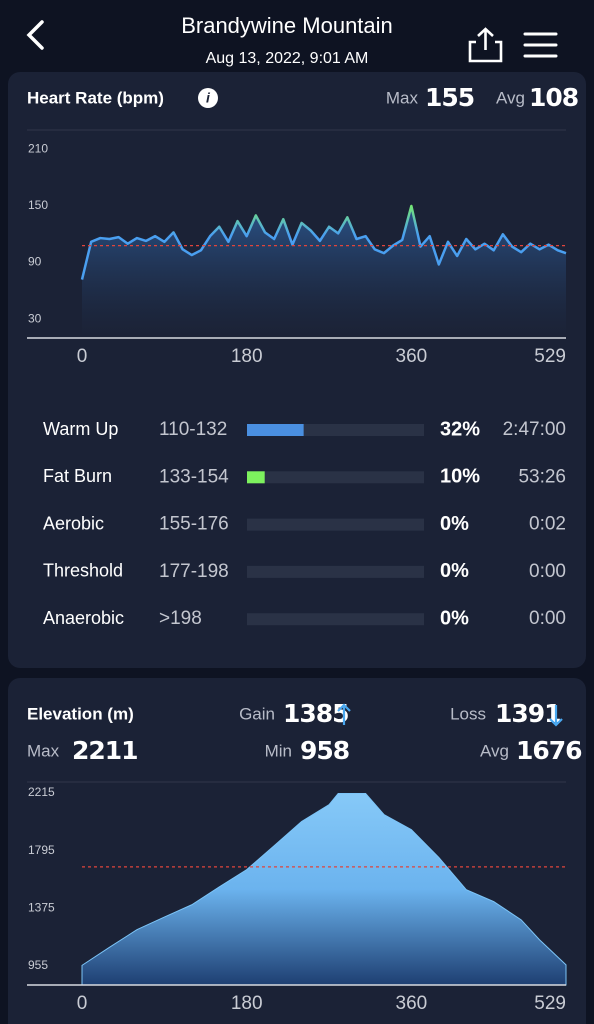  What do you see at coordinates (194, 524) in the screenshot?
I see `zone-range: 155-176` at bounding box center [194, 524].